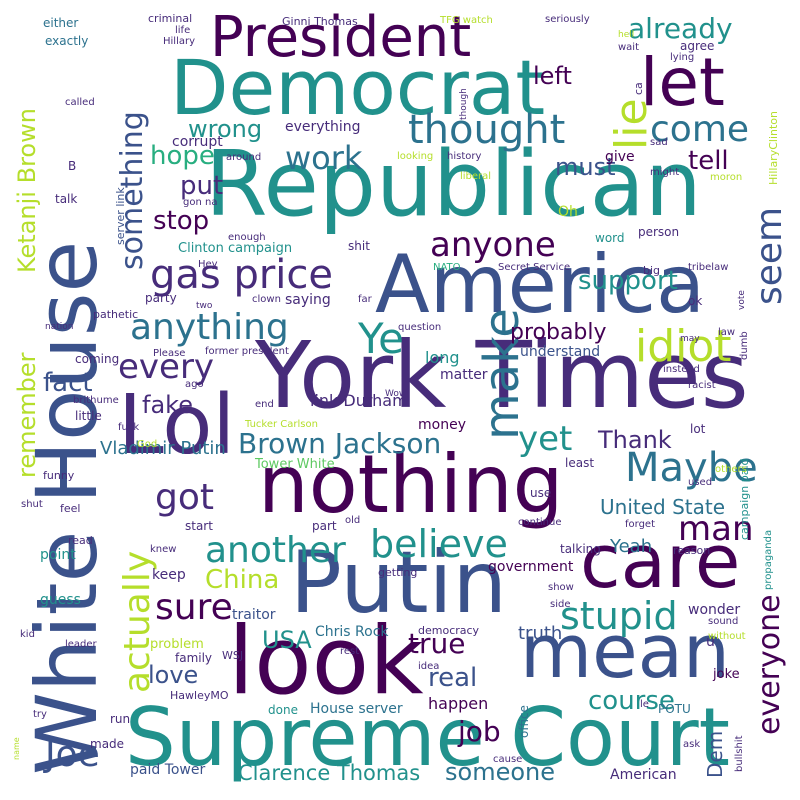  What do you see at coordinates (716, 529) in the screenshot?
I see `word-man: man` at bounding box center [716, 529].